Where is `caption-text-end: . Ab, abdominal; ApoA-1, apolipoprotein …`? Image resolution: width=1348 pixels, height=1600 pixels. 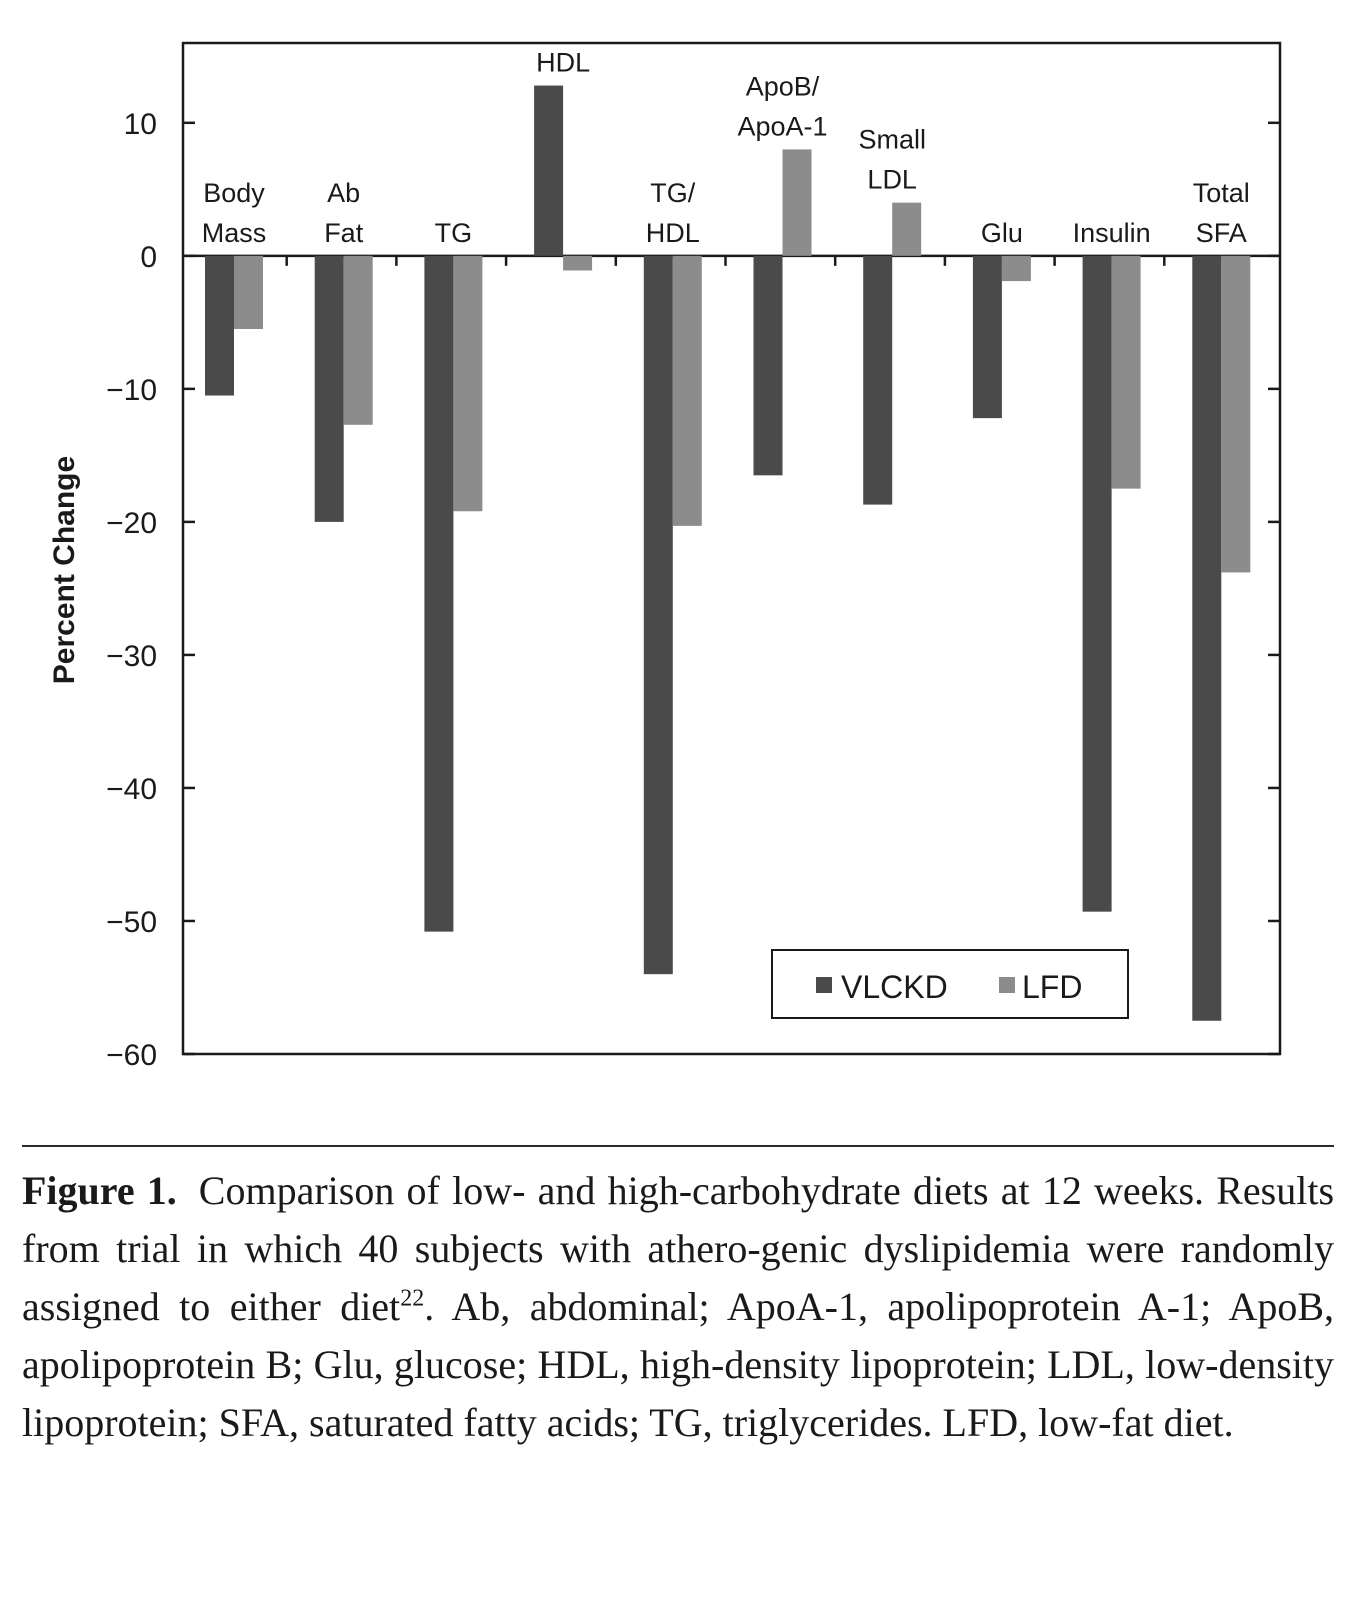 caption-text-end: . Ab, abdominal; ApoA-1, apolipoprotein … is located at coordinates (678, 1364).